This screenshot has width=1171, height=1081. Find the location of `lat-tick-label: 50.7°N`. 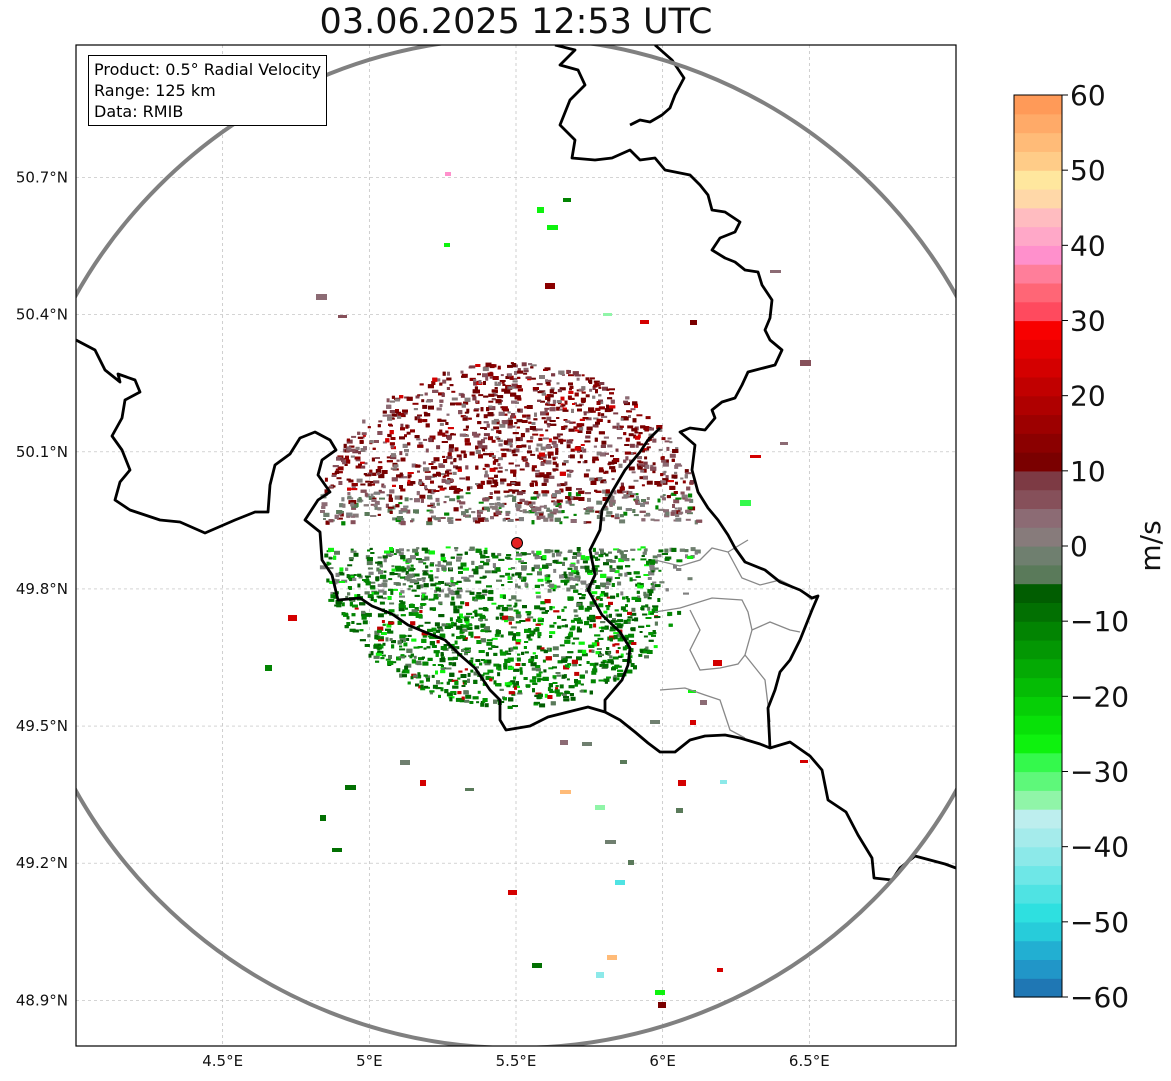

lat-tick-label: 50.7°N is located at coordinates (42, 178).